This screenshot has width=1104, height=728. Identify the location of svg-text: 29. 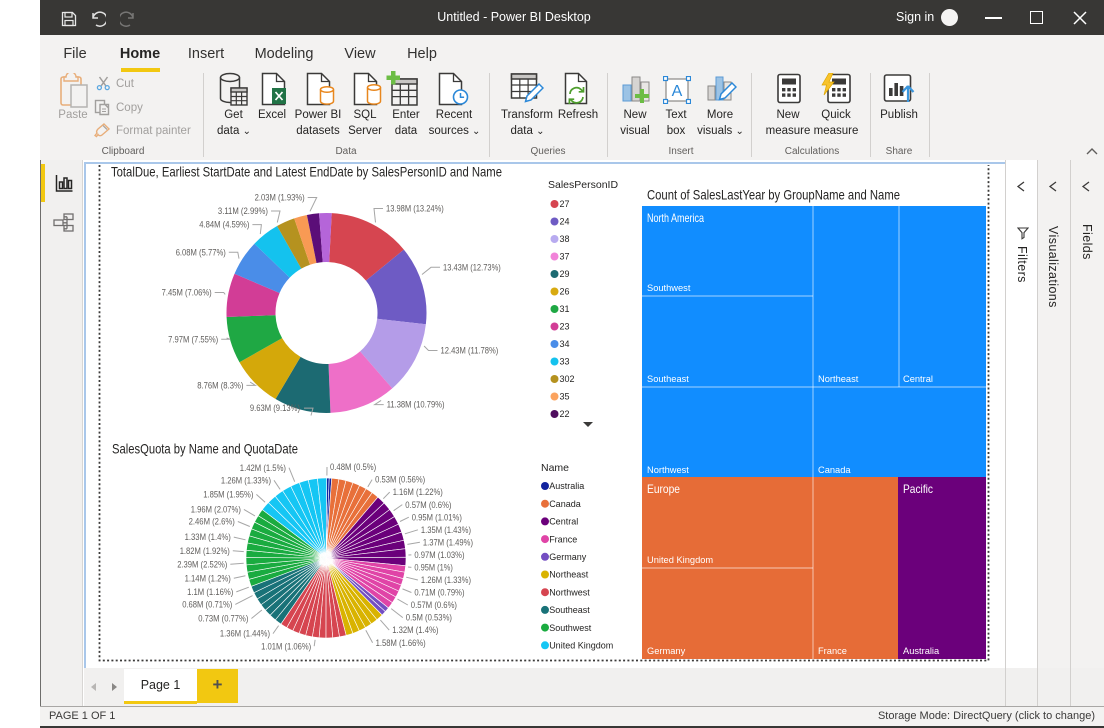
(565, 274).